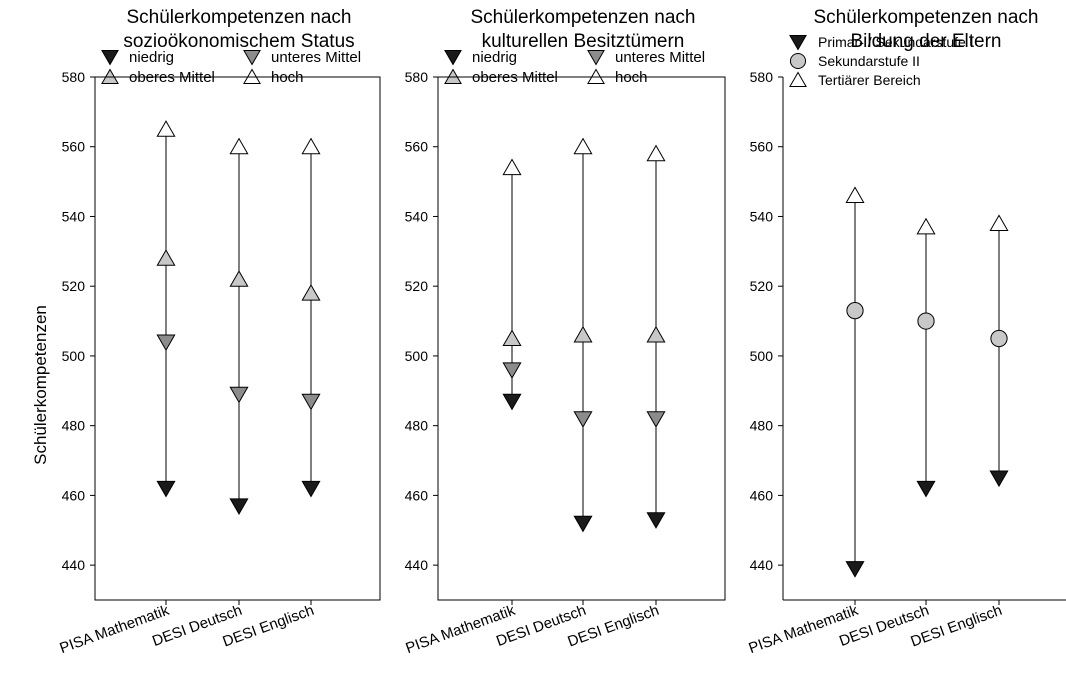 Image resolution: width=1066 pixels, height=674 pixels. What do you see at coordinates (896, 42) in the screenshot?
I see `legend-label: Primar- / Sekundarstufe I` at bounding box center [896, 42].